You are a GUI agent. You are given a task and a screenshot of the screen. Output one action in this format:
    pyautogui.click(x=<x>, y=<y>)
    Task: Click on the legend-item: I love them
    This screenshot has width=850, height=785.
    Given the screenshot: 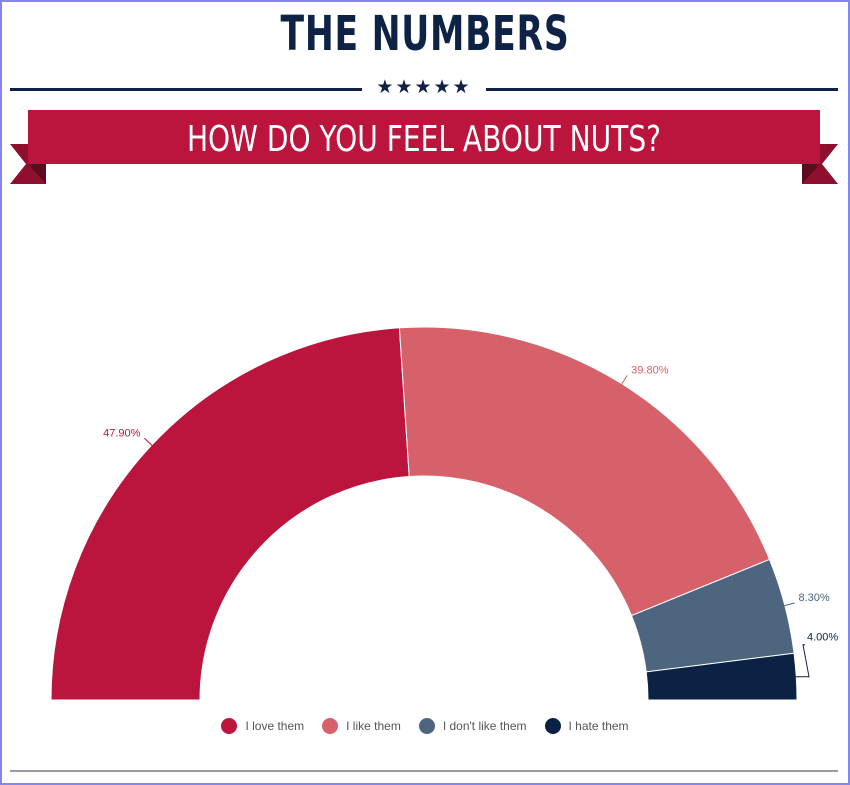 What is the action you would take?
    pyautogui.click(x=262, y=726)
    